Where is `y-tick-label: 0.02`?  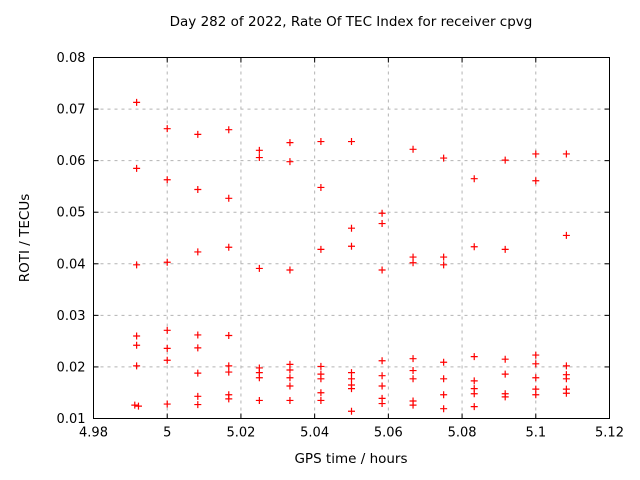 y-tick-label: 0.02 is located at coordinates (71, 367).